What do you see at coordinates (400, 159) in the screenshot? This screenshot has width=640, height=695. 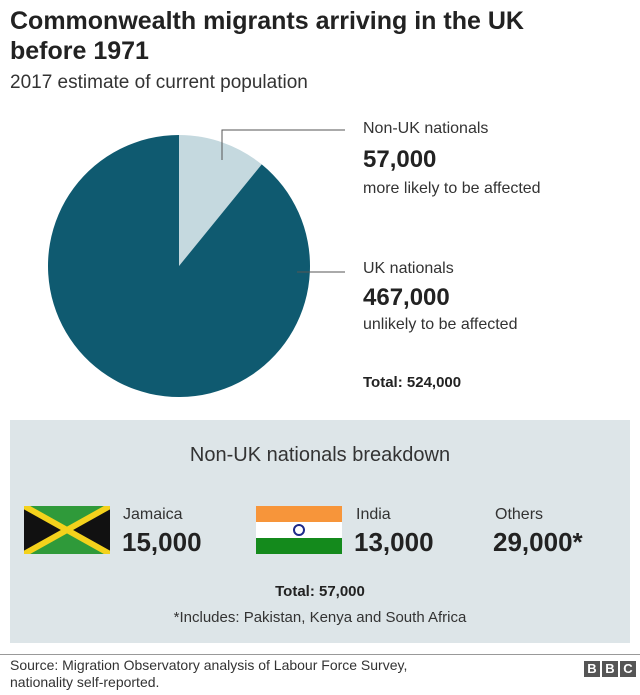 I see `slice-value-non-uk: 57,000` at bounding box center [400, 159].